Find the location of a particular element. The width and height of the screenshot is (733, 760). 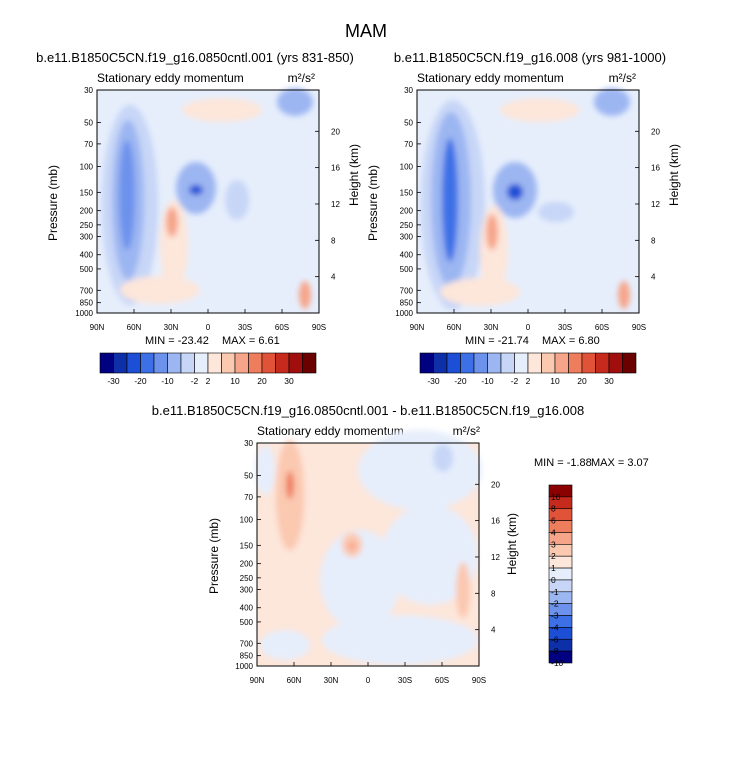

panel-subtitle: Stationary eddy momentum is located at coordinates (490, 78).